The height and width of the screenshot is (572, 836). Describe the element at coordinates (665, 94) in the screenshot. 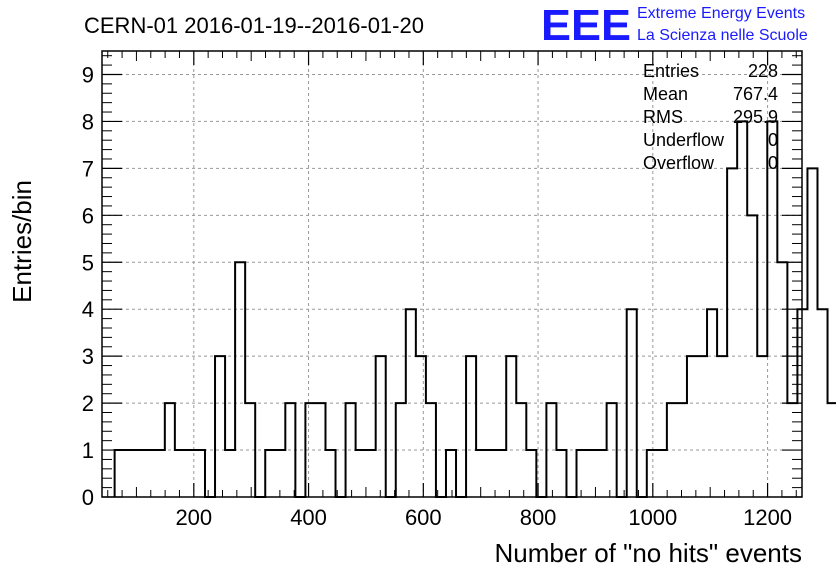

I see `stat-mean-label: Mean` at that location.